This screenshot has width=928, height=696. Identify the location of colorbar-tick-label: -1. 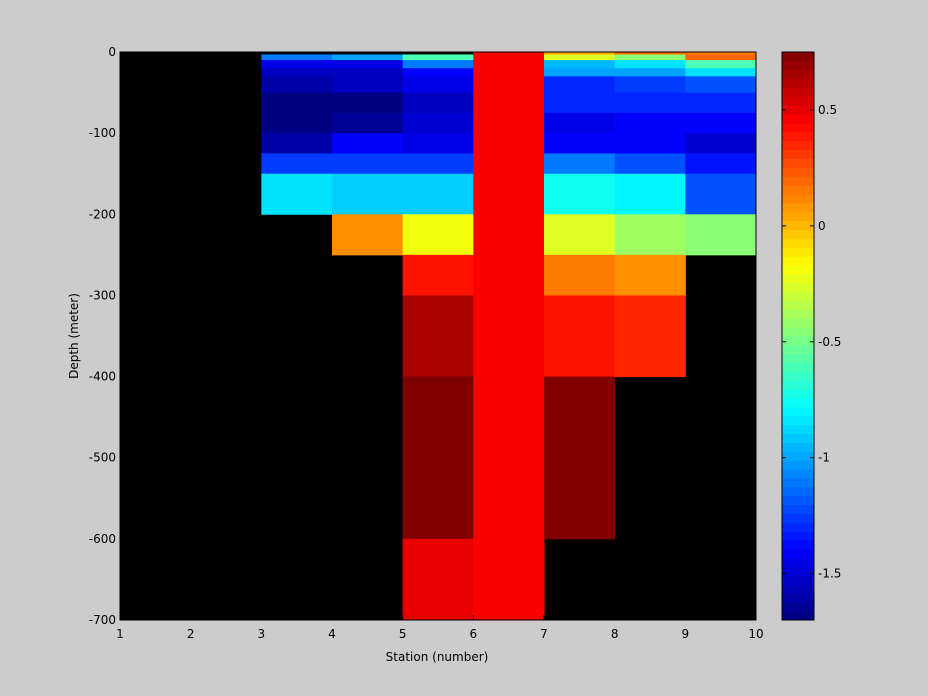
(824, 458).